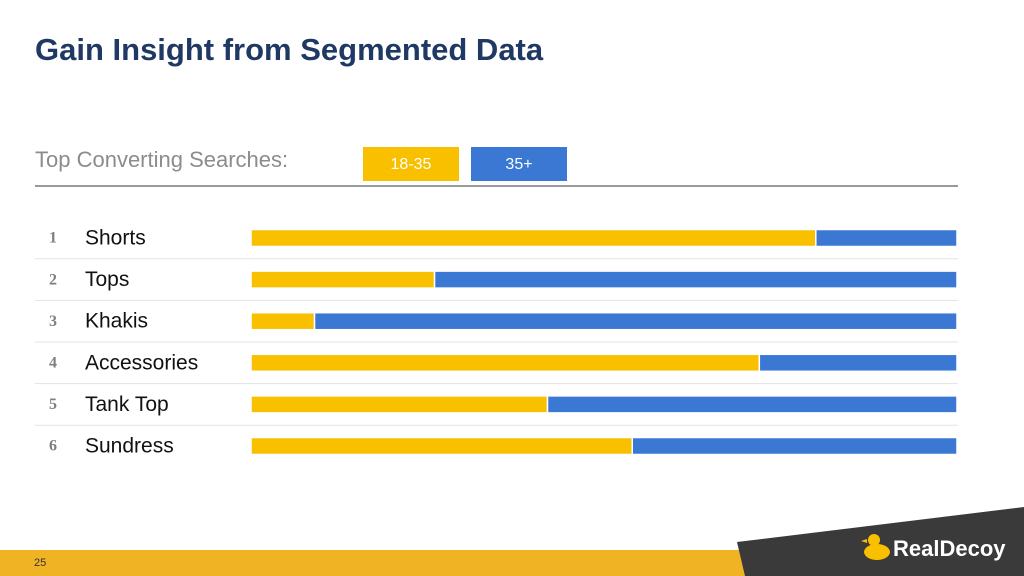  Describe the element at coordinates (129, 446) in the screenshot. I see `category-label: Sundress` at that location.